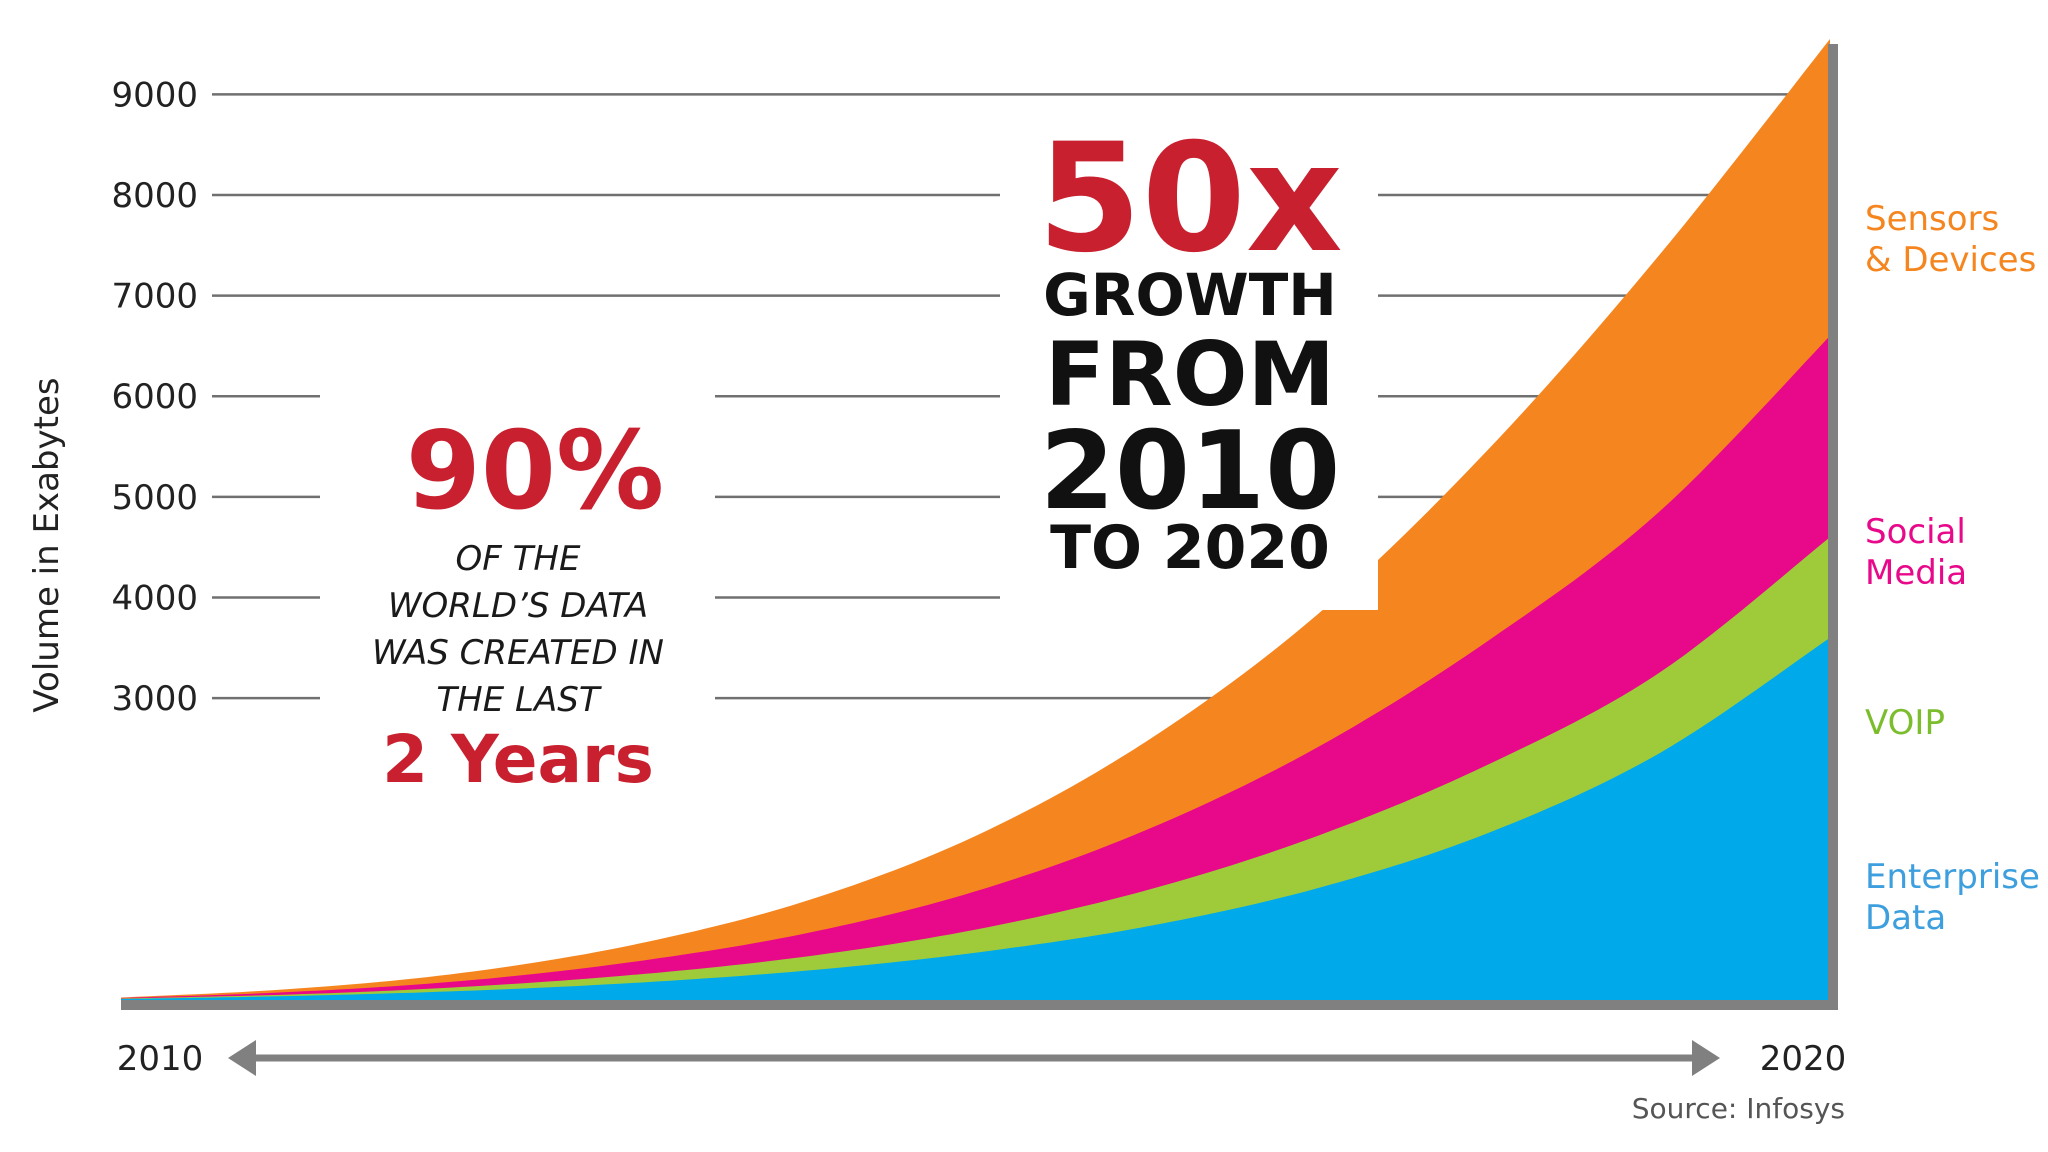  Describe the element at coordinates (47, 544) in the screenshot. I see `y-axis-label: Volume in Exabytes` at that location.